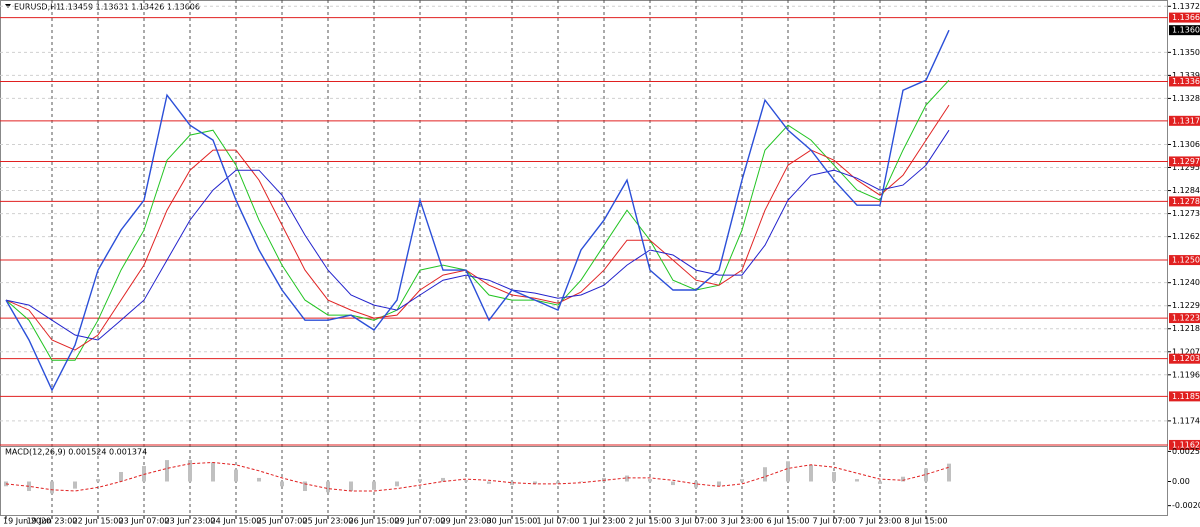 The height and width of the screenshot is (527, 1200). I want to click on y-tick-label: 0.00, so click(1181, 481).